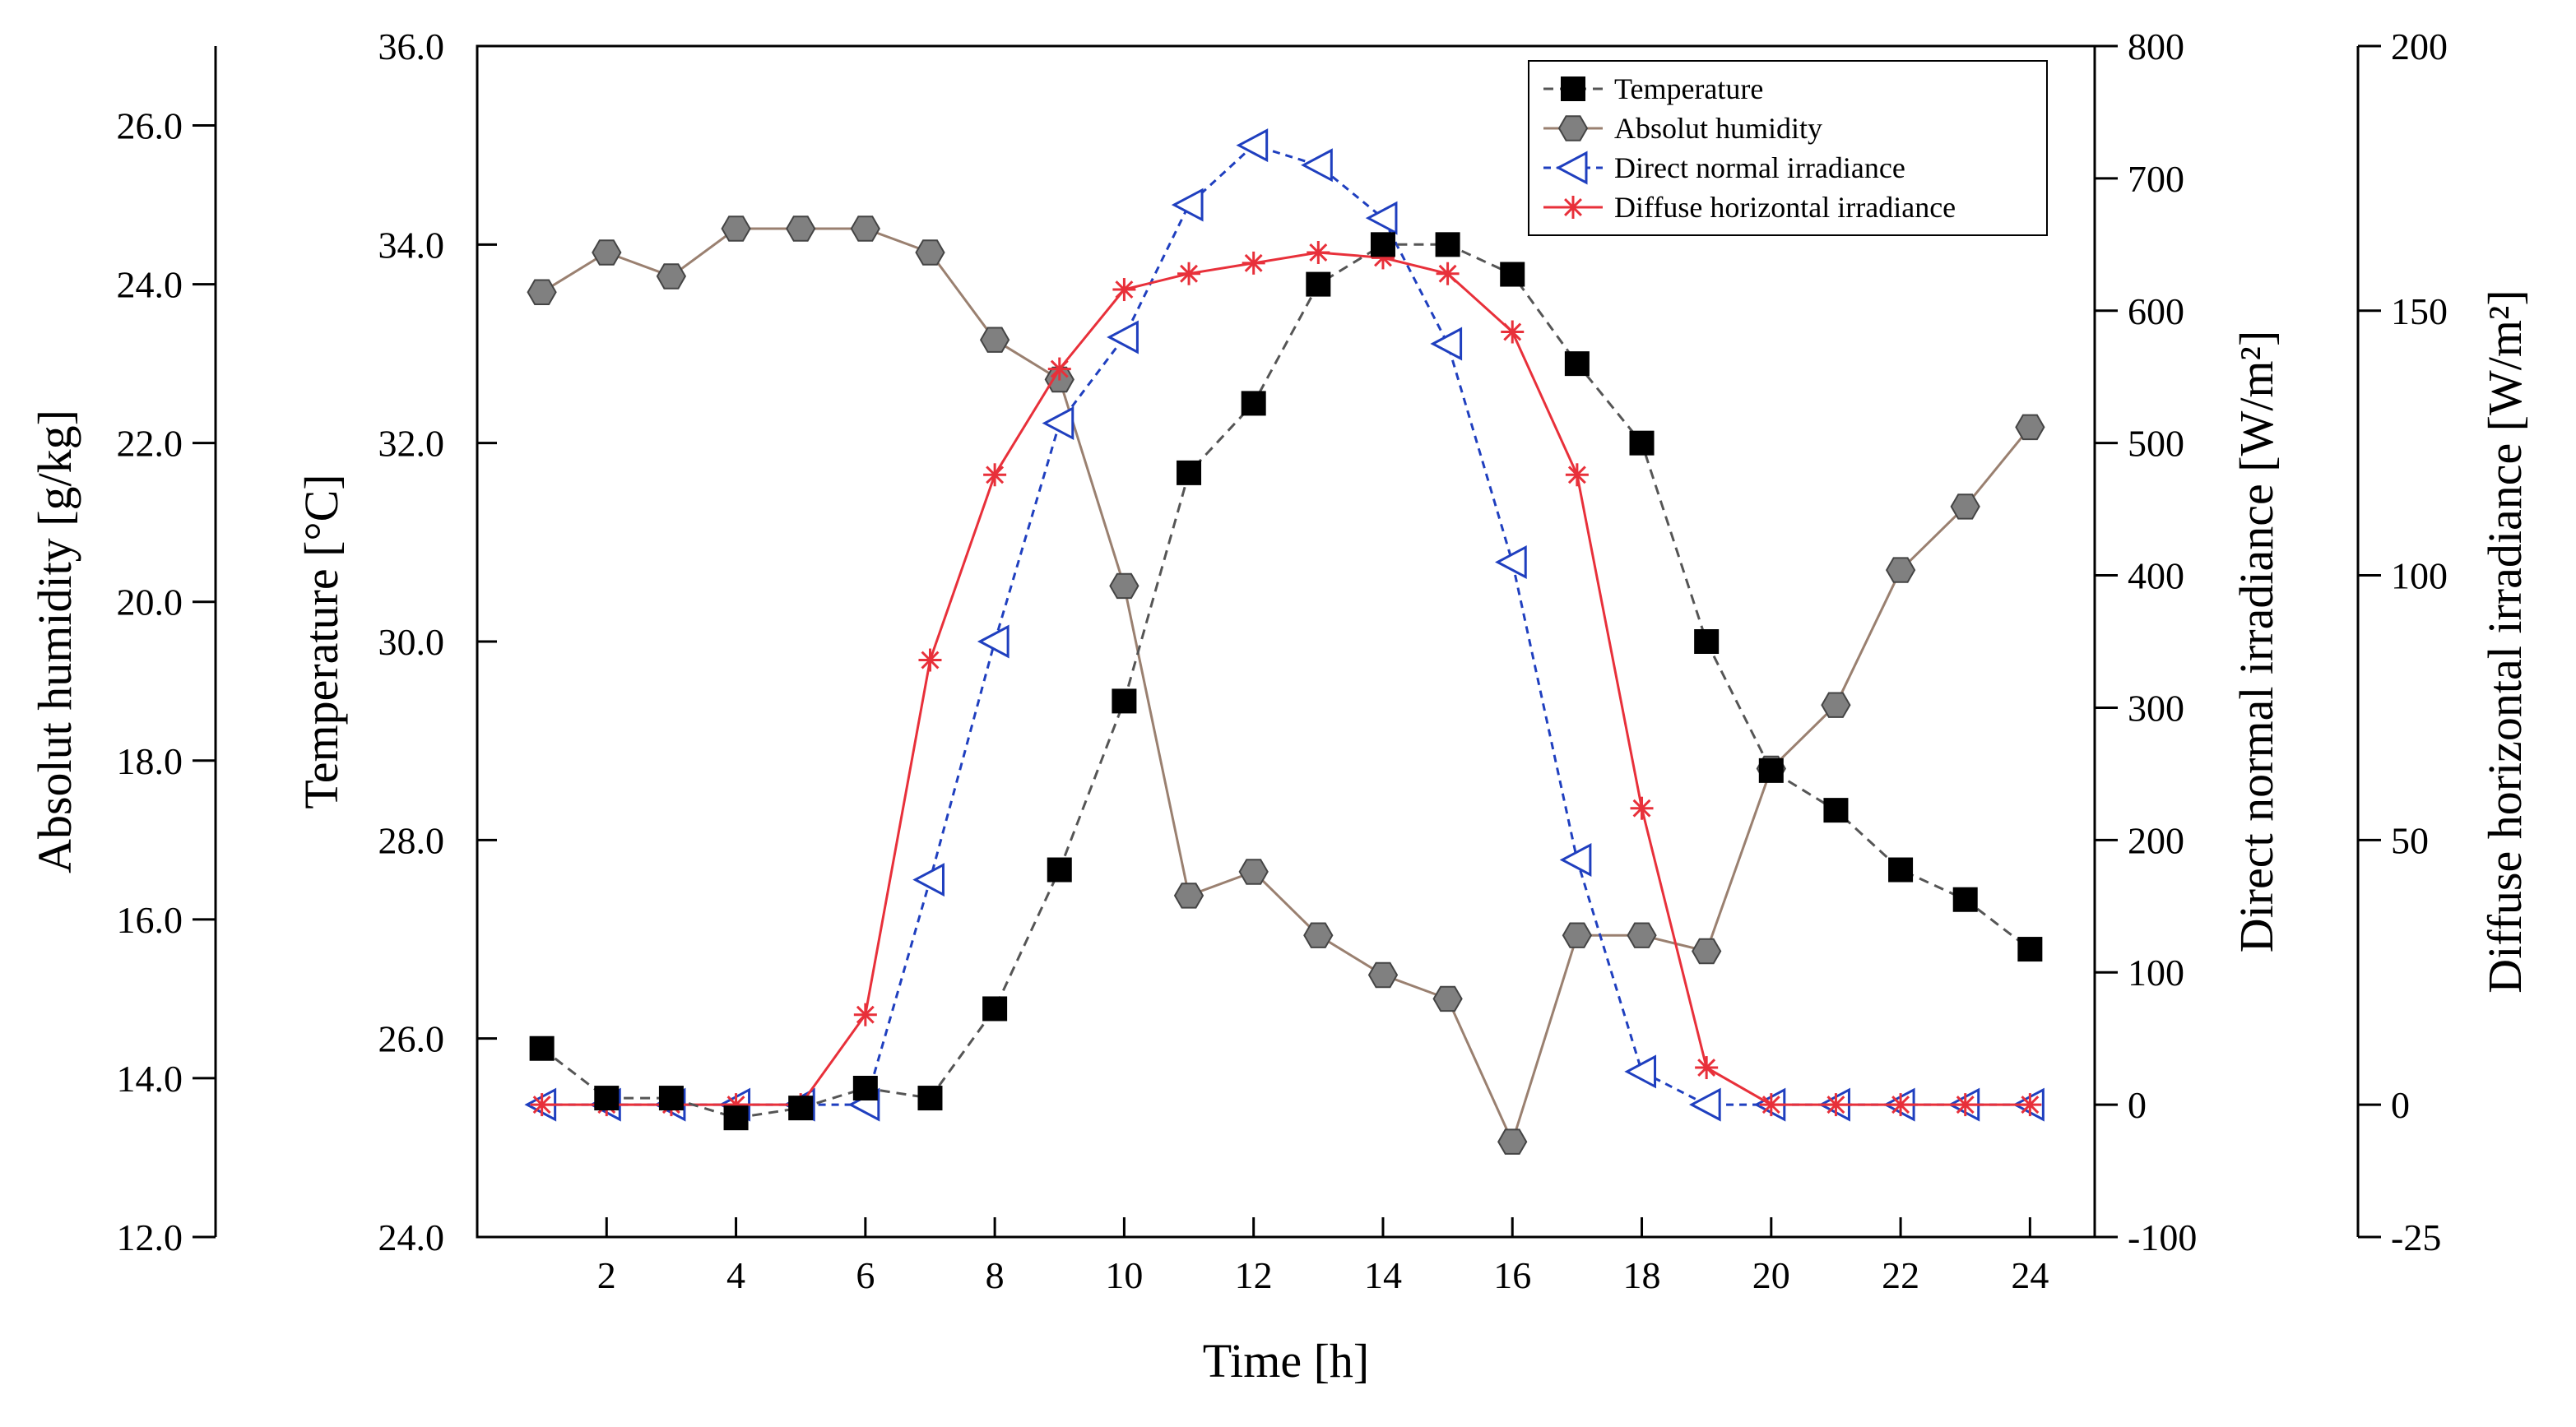 The height and width of the screenshot is (1427, 2576). I want to click on x-tick-label: 8, so click(995, 1275).